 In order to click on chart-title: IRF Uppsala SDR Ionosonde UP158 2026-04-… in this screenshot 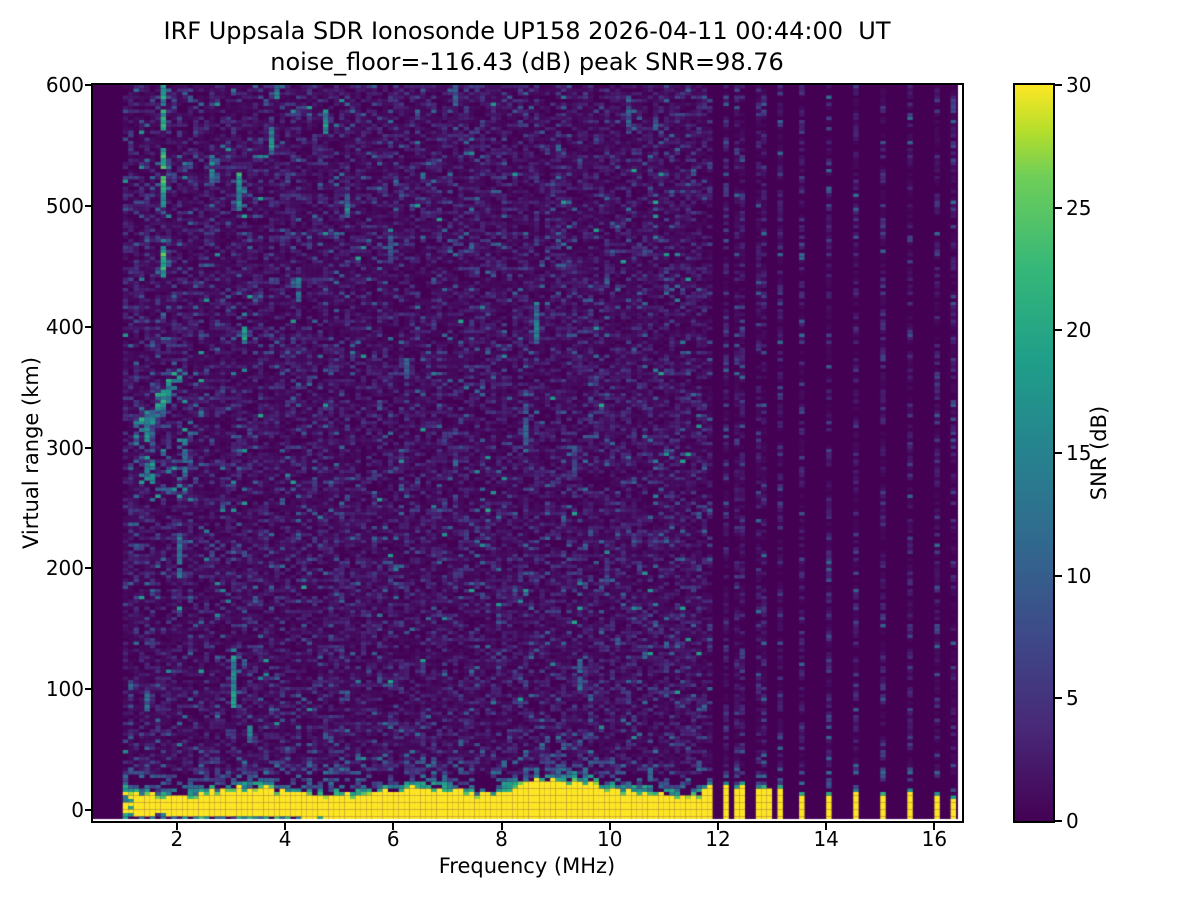, I will do `click(527, 31)`.